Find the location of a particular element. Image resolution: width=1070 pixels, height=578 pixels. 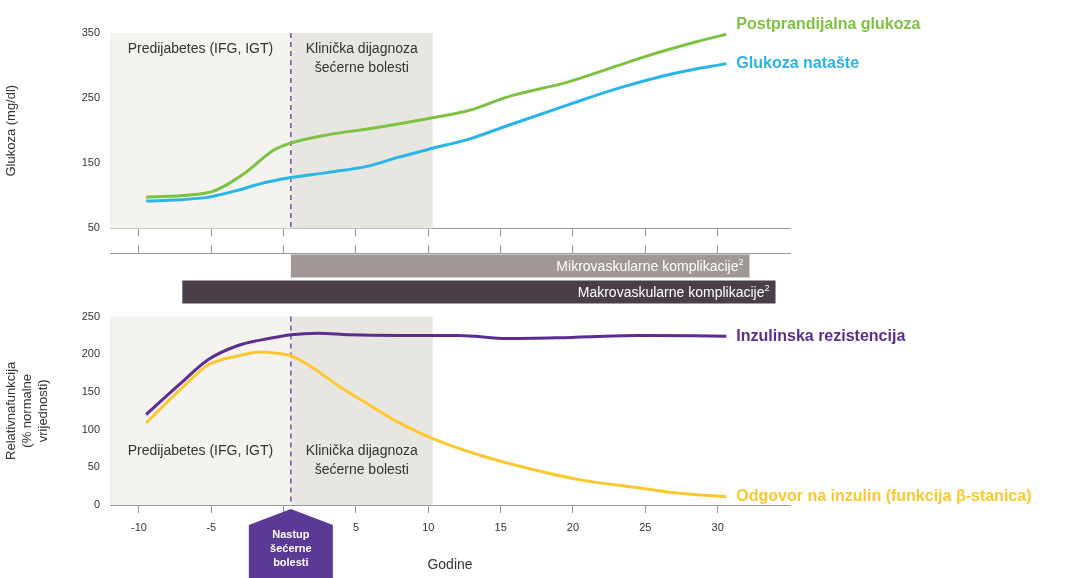

x-tick-label: 30 is located at coordinates (717, 526).